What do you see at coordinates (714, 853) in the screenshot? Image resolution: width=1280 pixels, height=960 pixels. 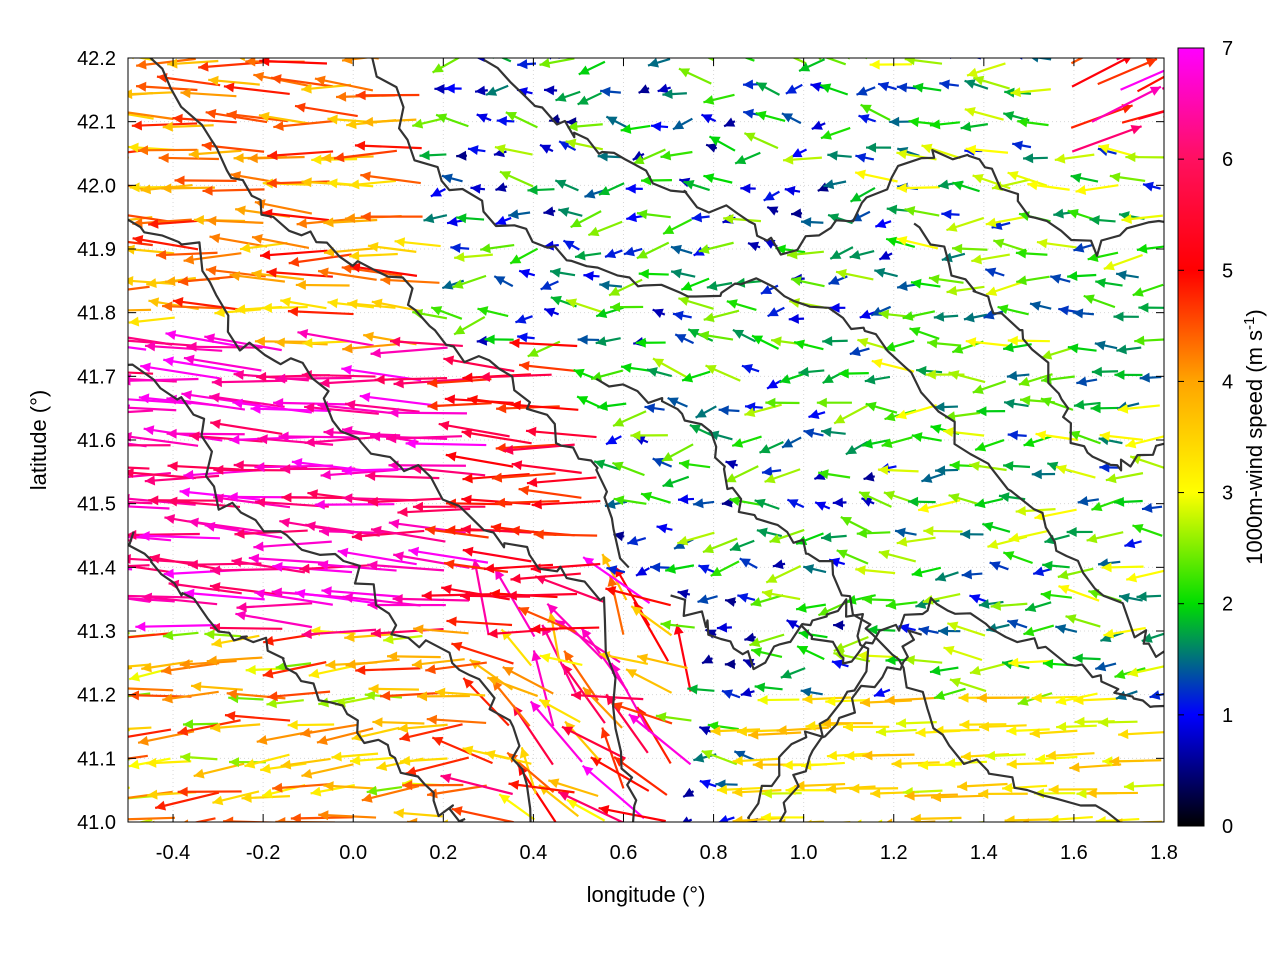 I see `x-tick-label: 0.8` at bounding box center [714, 853].